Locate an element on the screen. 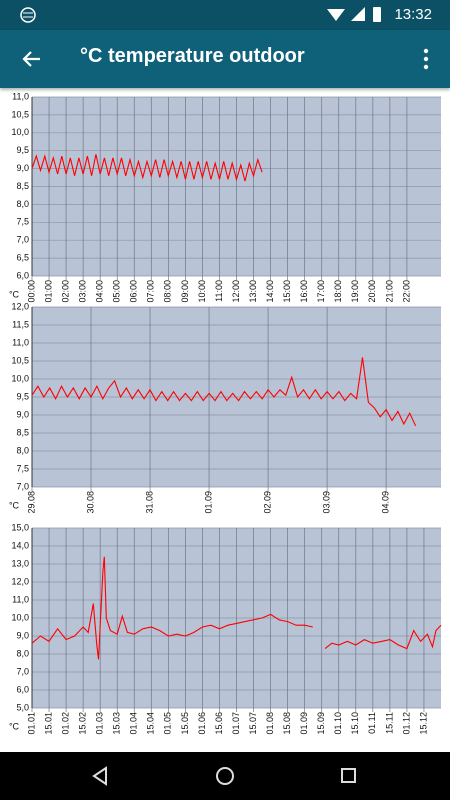  x-tick-label: 12:00 is located at coordinates (236, 291).